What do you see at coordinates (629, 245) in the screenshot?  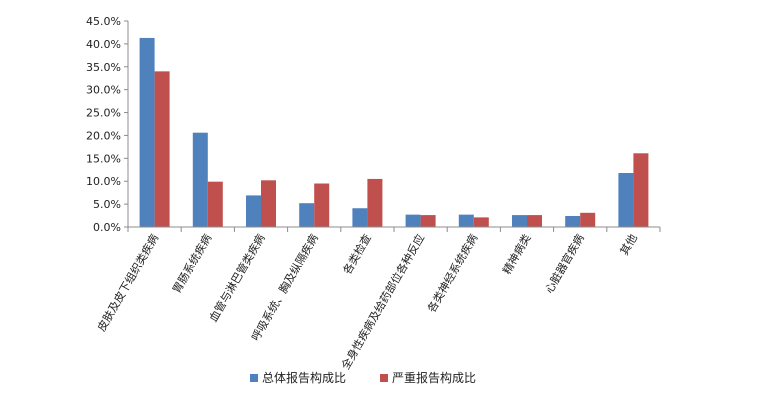 I see `x-tick-label: 其他` at bounding box center [629, 245].